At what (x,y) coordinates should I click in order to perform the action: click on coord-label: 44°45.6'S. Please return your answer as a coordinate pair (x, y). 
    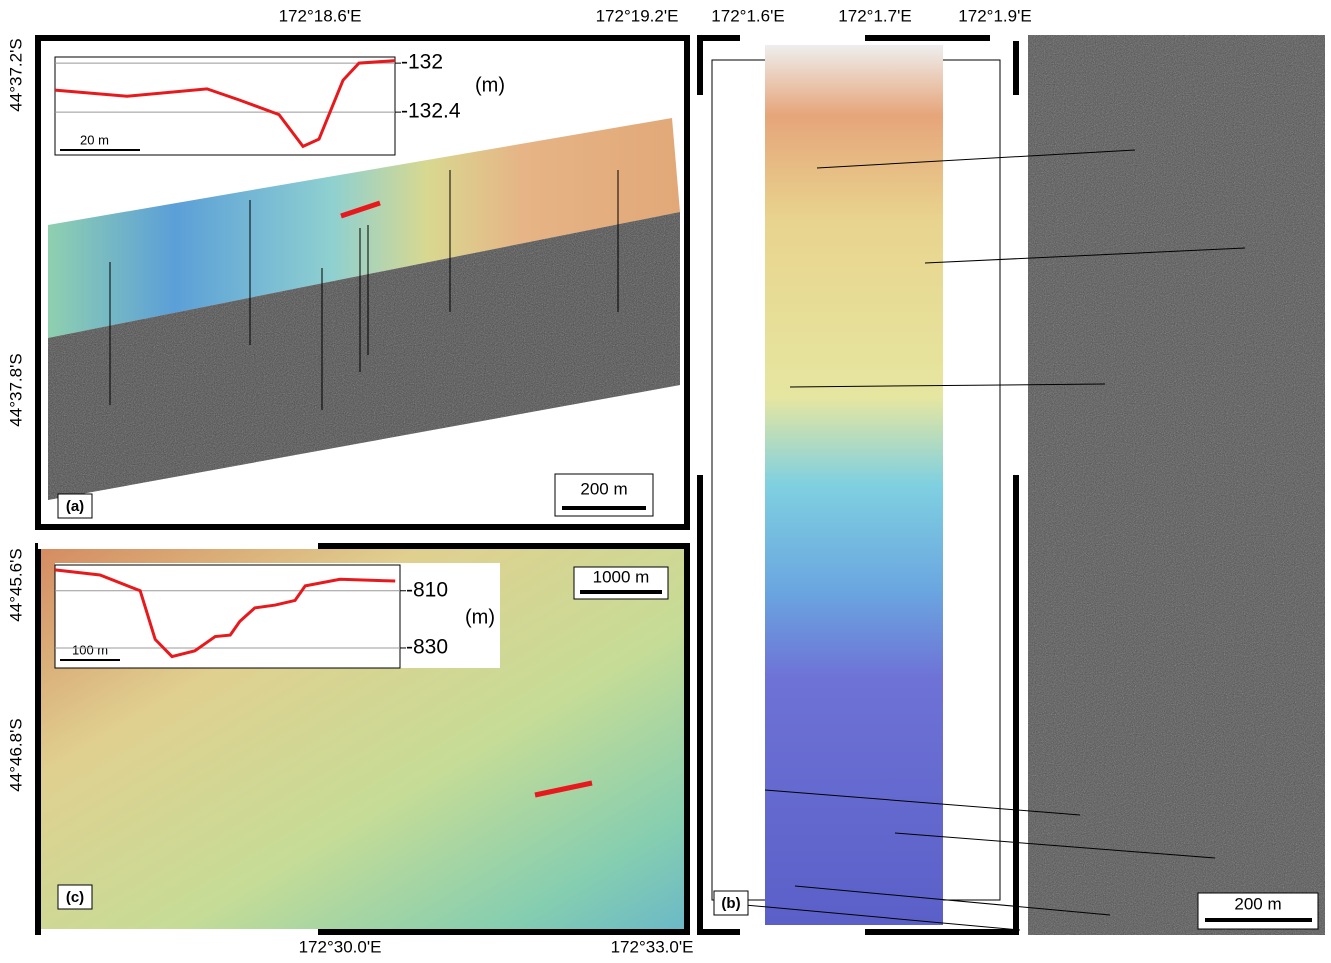
    Looking at the image, I should click on (15, 584).